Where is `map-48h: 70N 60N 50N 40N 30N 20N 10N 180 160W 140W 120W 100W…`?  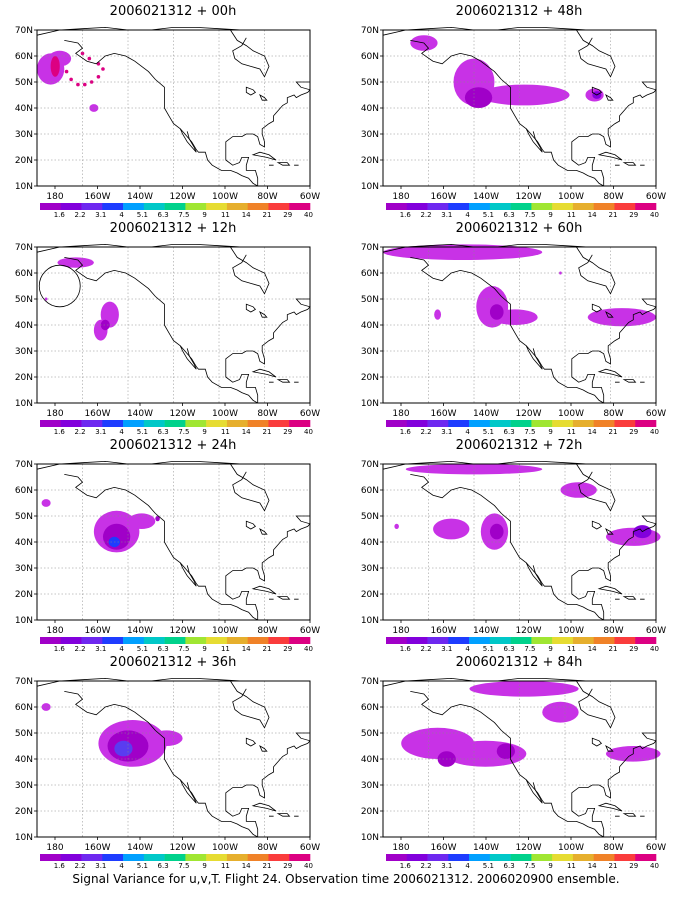 map-48h: 70N 60N 50N 40N 30N 20N 10N 180 160W 140W 120W 100W… is located at coordinates (513, 121).